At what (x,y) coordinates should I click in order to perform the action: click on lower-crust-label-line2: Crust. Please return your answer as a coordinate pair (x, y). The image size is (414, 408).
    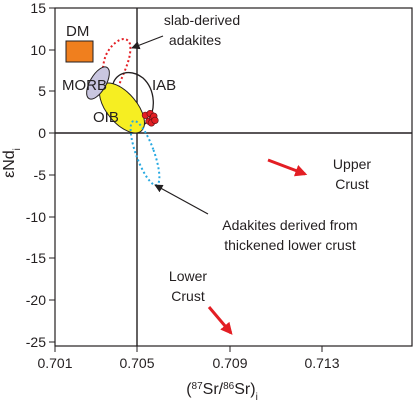
    Looking at the image, I should click on (188, 296).